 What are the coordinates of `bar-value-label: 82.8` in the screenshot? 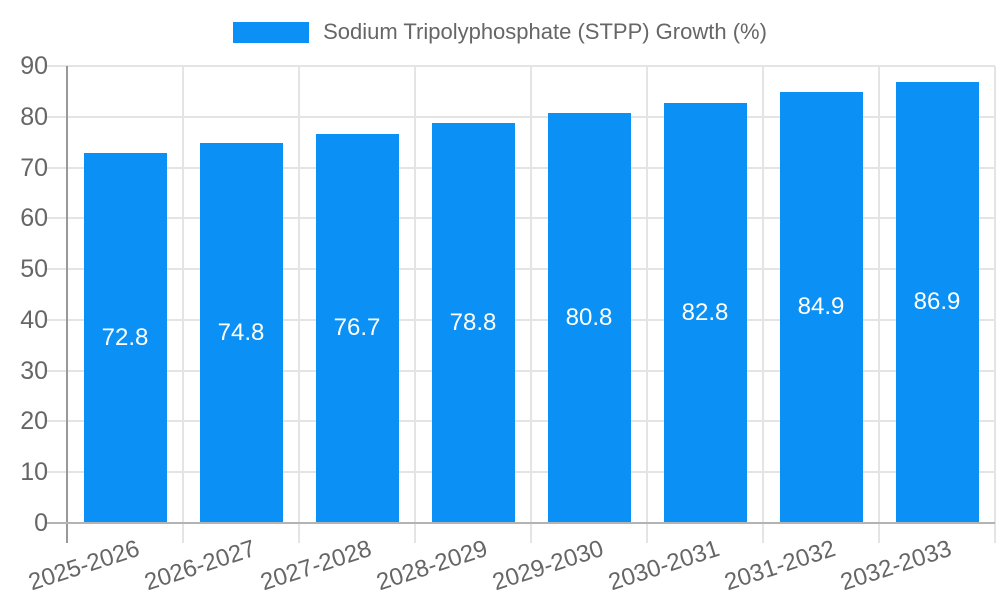 It's located at (705, 312).